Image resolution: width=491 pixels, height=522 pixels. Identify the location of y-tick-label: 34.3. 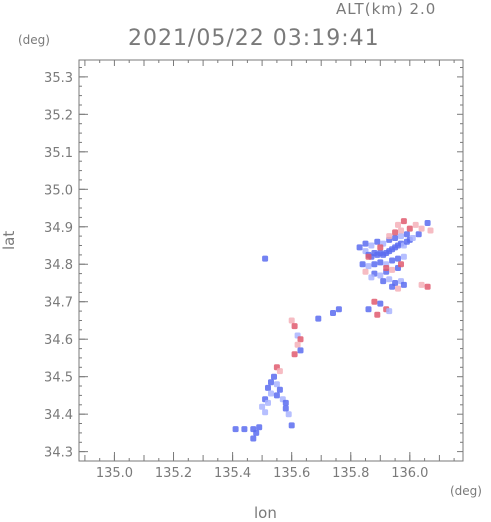
(58, 453).